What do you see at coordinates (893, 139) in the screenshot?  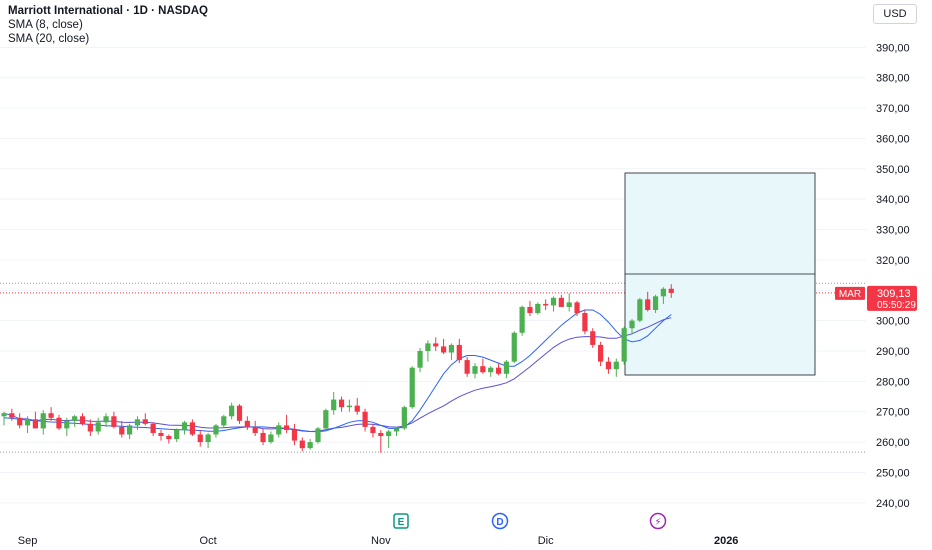 I see `price-tick-label: 360,00` at bounding box center [893, 139].